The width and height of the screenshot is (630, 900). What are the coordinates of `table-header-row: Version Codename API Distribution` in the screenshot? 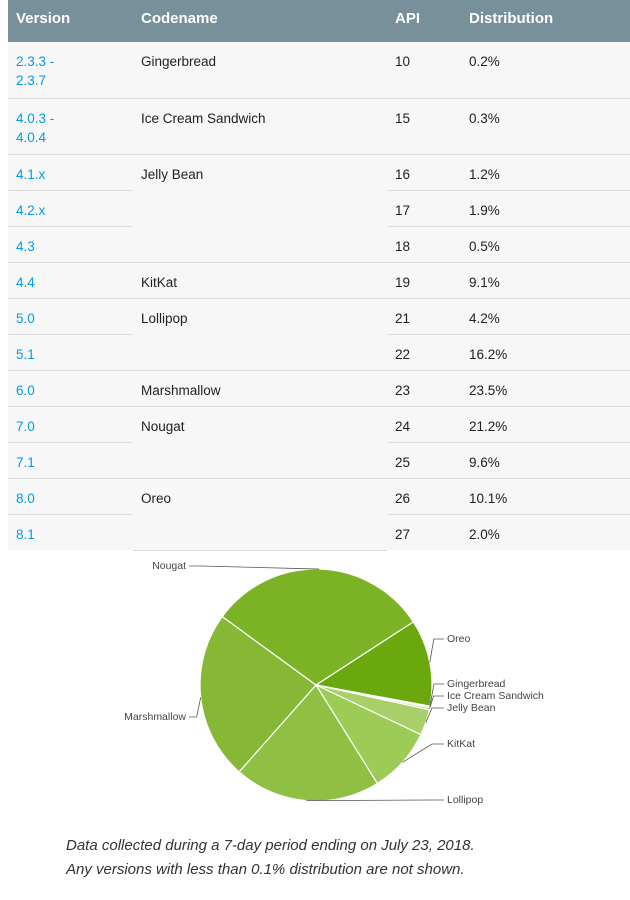 It's located at (319, 21).